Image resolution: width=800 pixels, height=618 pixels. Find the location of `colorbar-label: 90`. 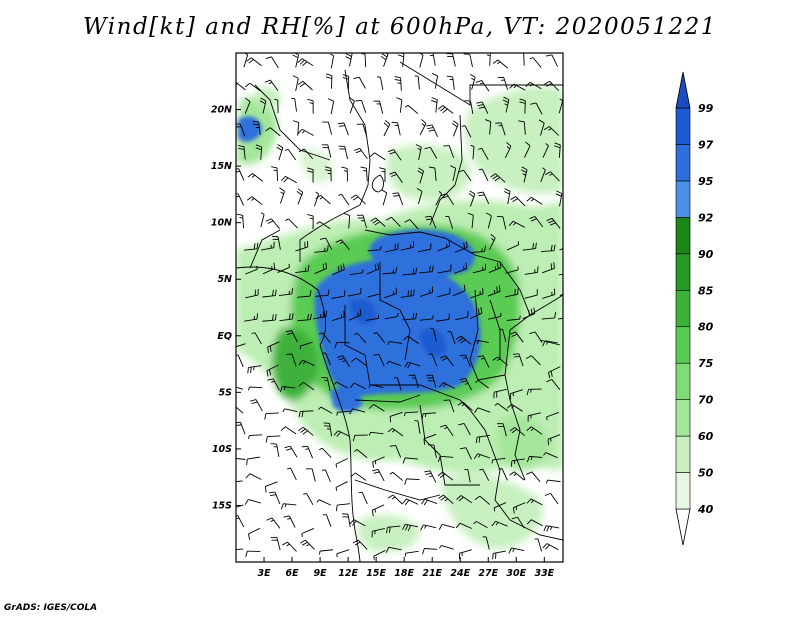

colorbar-label: 90 is located at coordinates (706, 254).